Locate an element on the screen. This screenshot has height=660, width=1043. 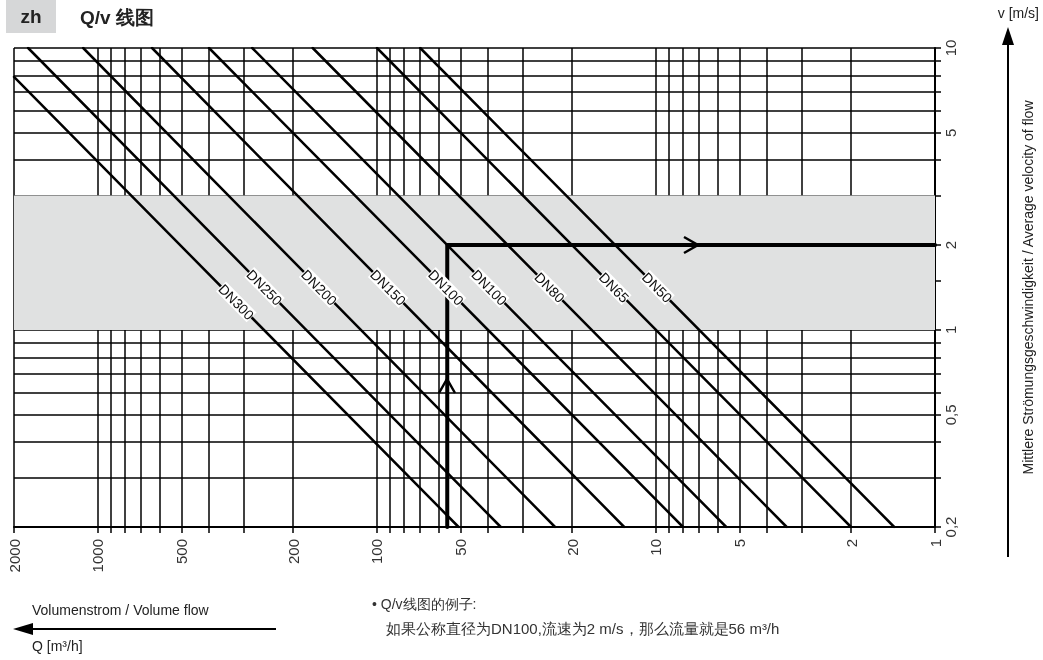
x-tick-label: 500 is located at coordinates (182, 552).